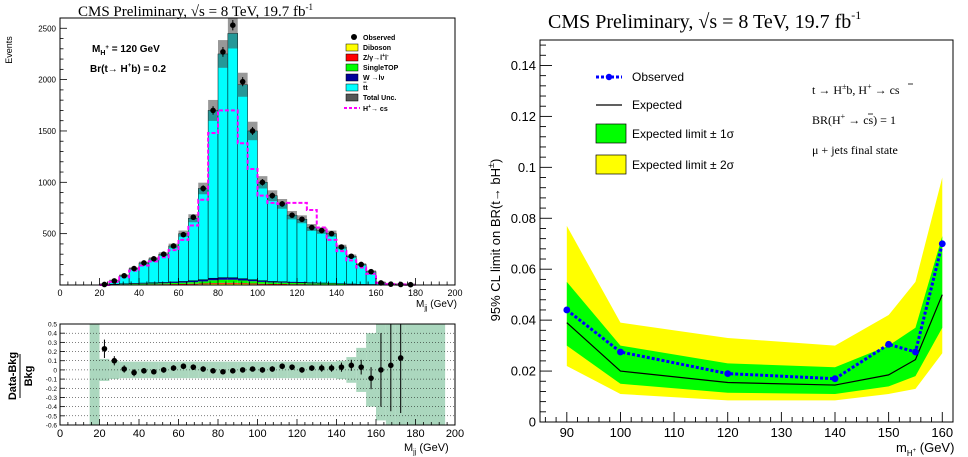 This screenshot has width=968, height=457. What do you see at coordinates (9, 50) in the screenshot?
I see `top-left-ylabel: Events` at bounding box center [9, 50].